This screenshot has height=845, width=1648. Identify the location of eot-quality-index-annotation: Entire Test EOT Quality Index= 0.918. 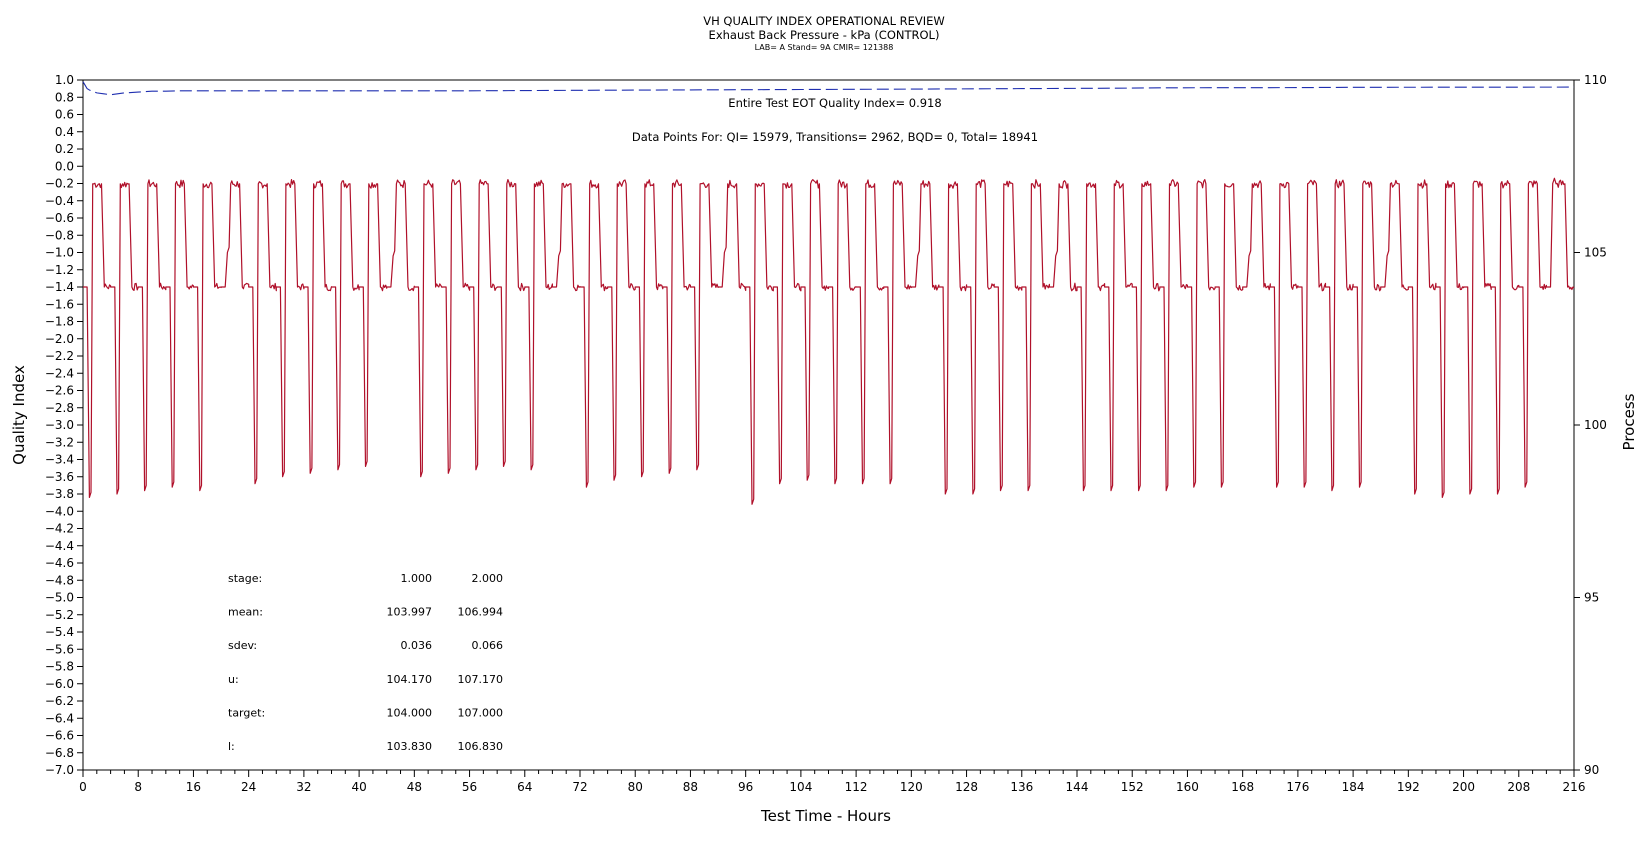
(834, 103).